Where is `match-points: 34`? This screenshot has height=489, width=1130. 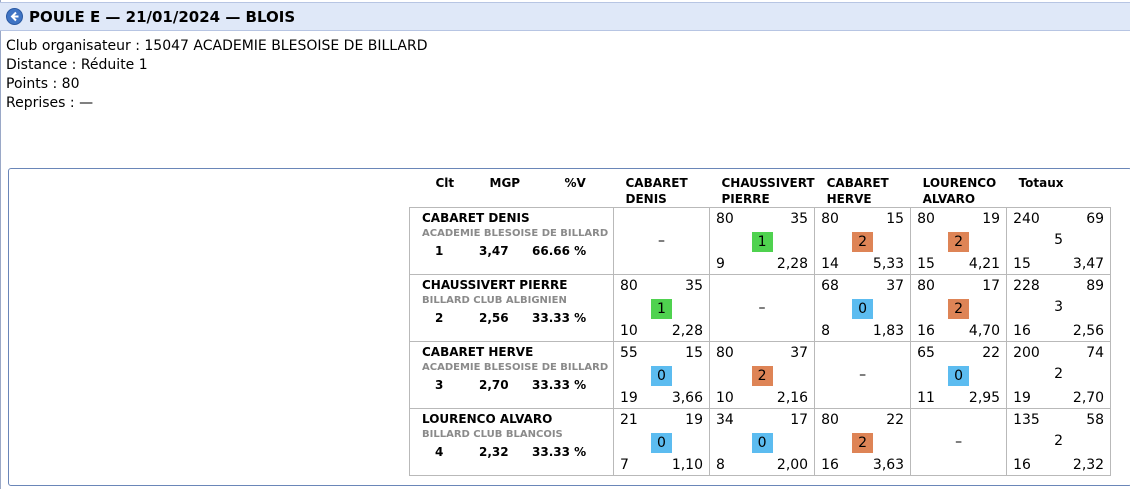
match-points: 34 is located at coordinates (725, 420).